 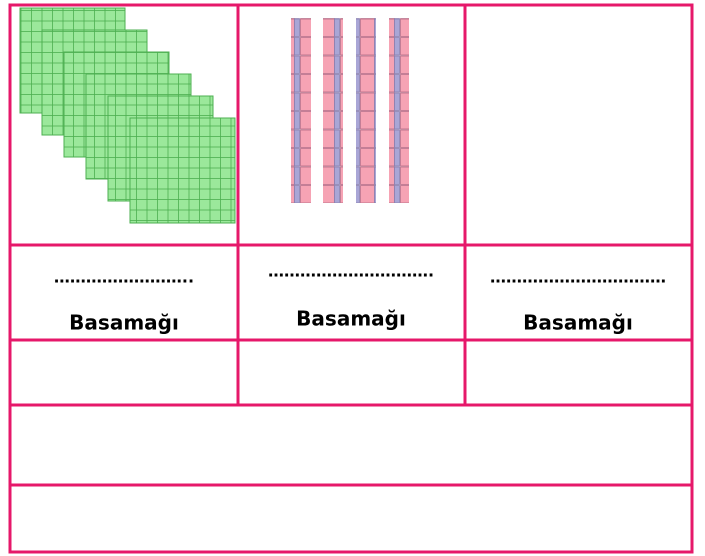 What do you see at coordinates (350, 110) in the screenshot?
I see `tens-rods` at bounding box center [350, 110].